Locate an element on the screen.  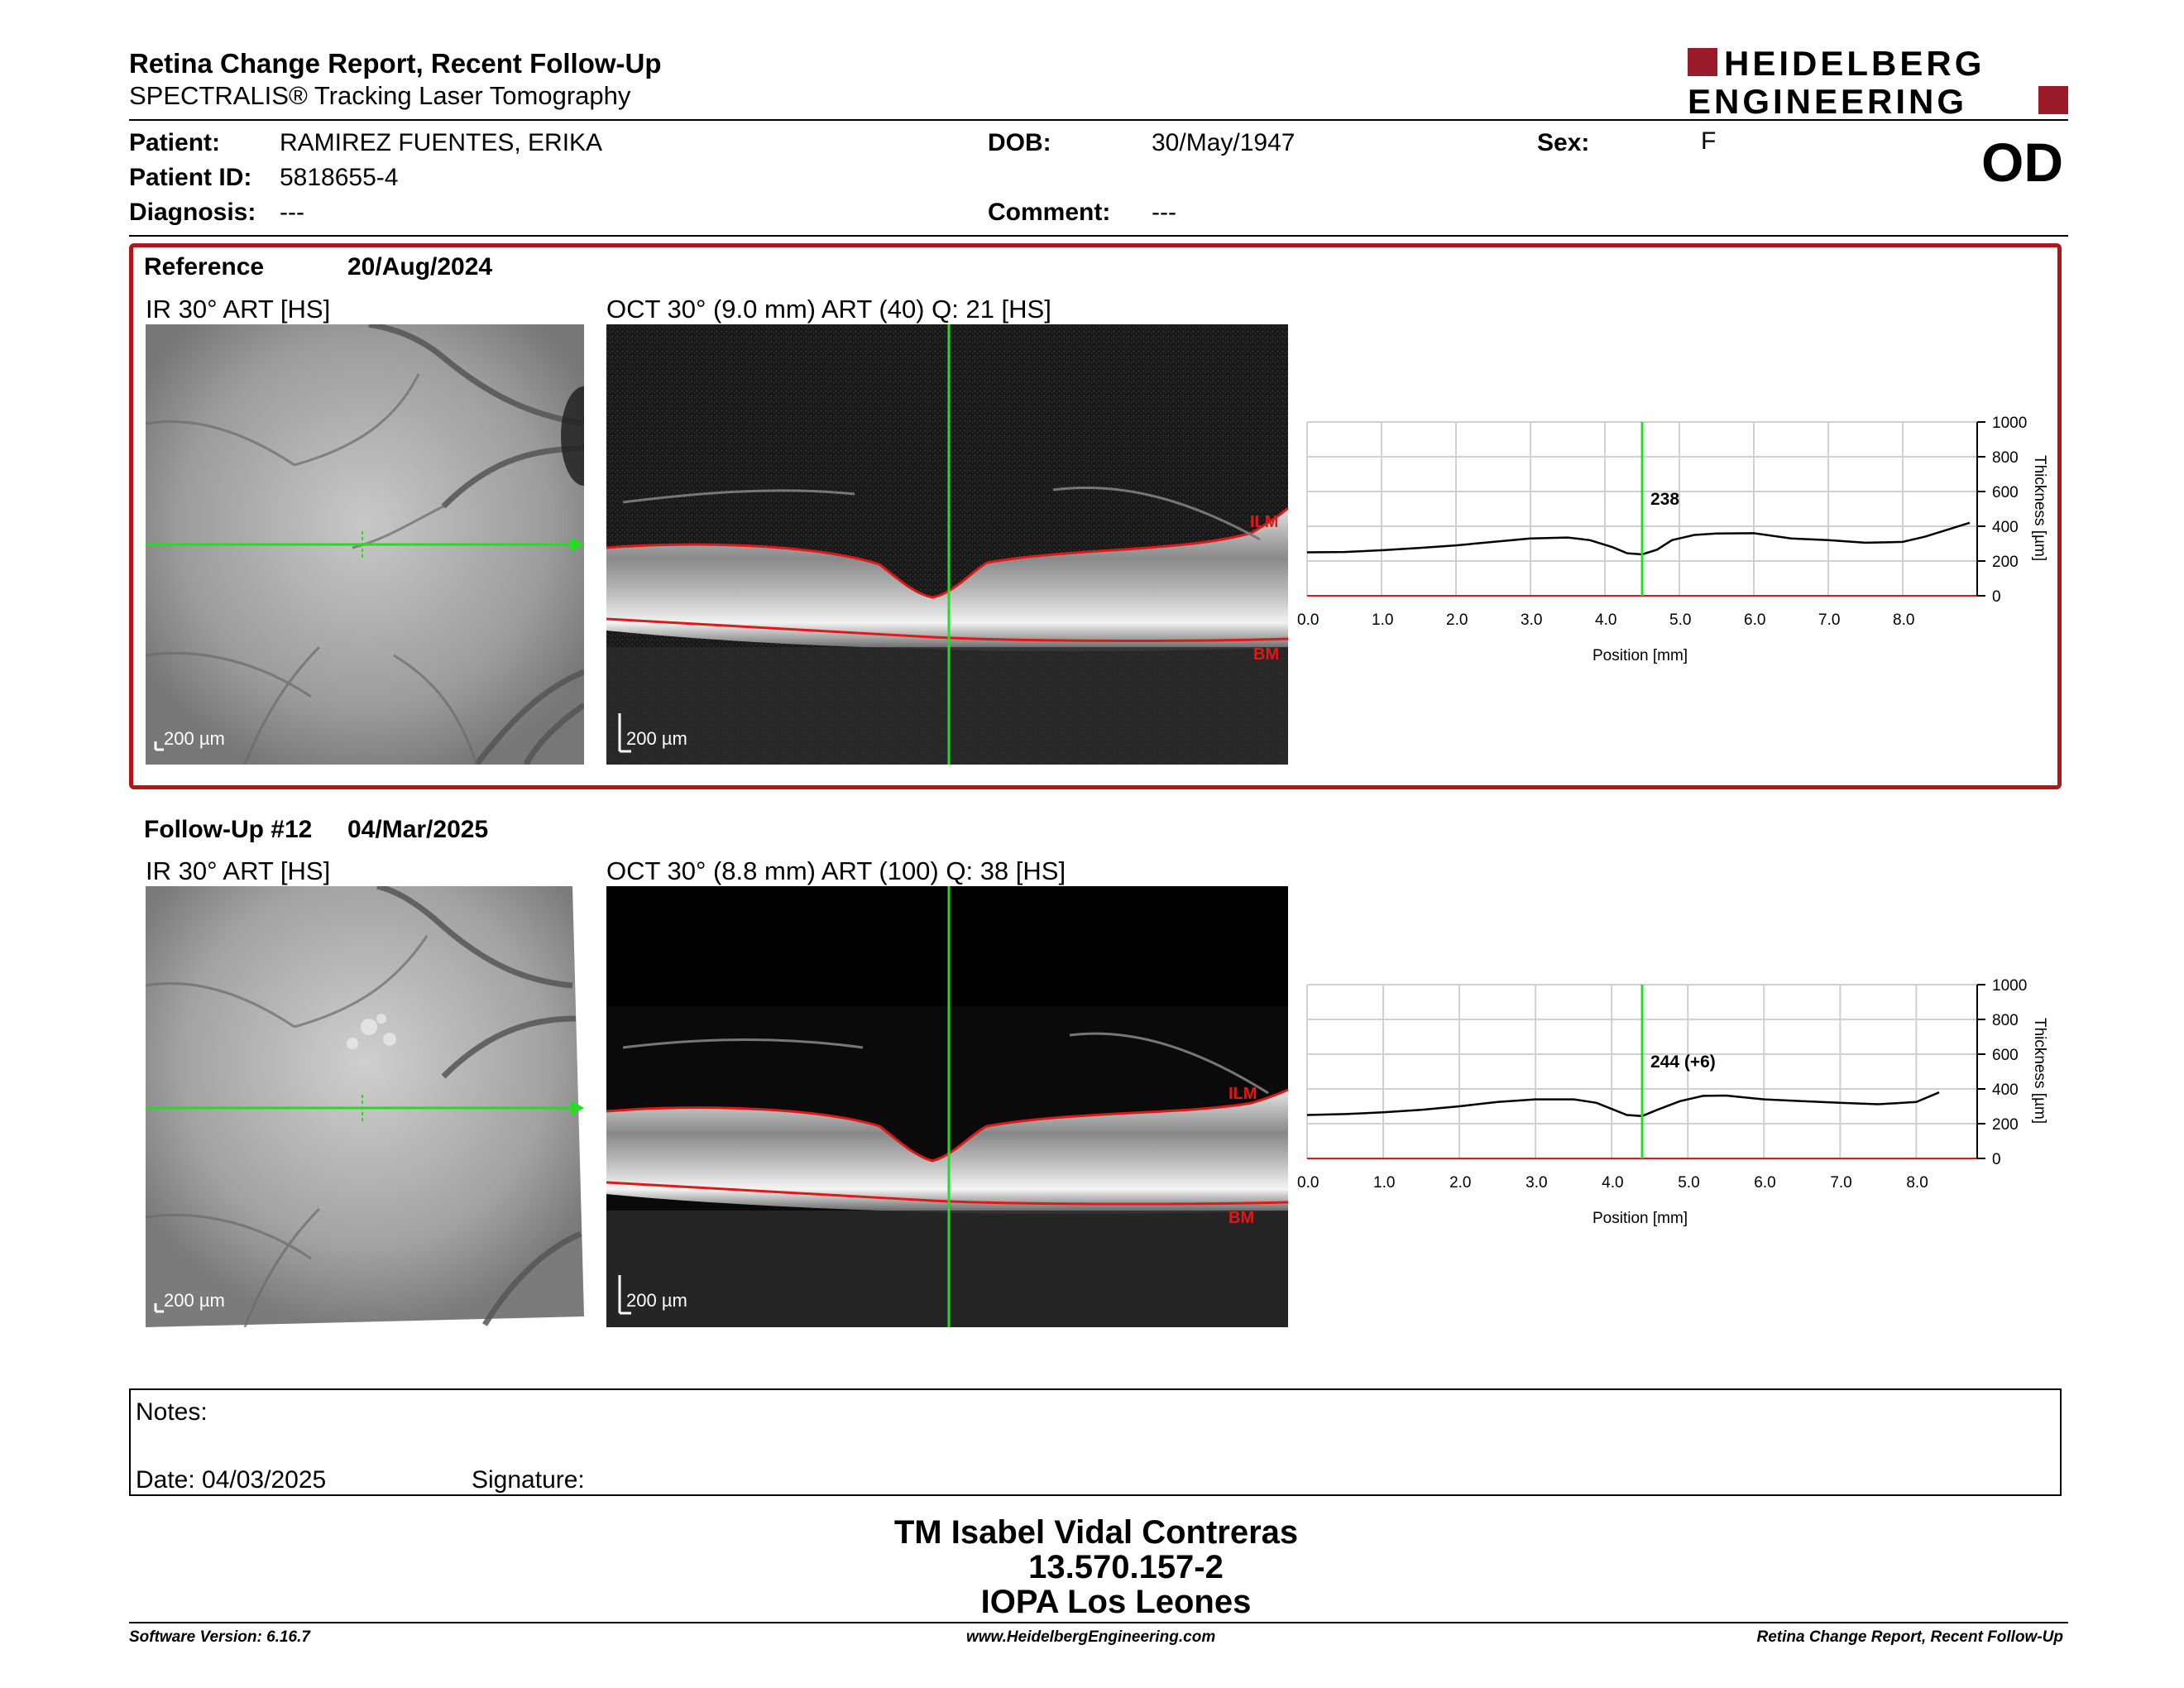
notes-box is located at coordinates (1095, 1442).